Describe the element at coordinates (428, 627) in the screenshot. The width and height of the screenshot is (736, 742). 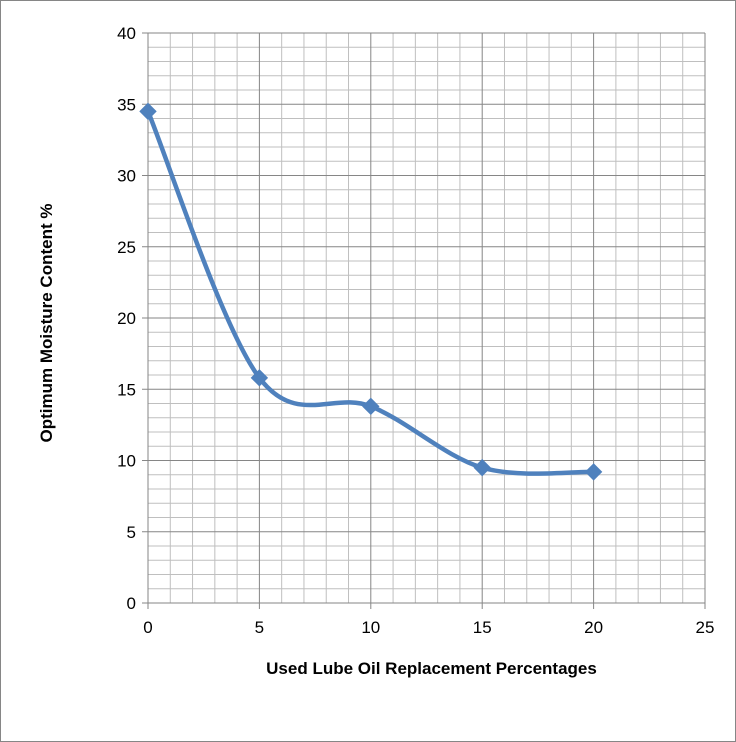
I see `x-tick-labels: 0 5 10 15 20 25` at that location.